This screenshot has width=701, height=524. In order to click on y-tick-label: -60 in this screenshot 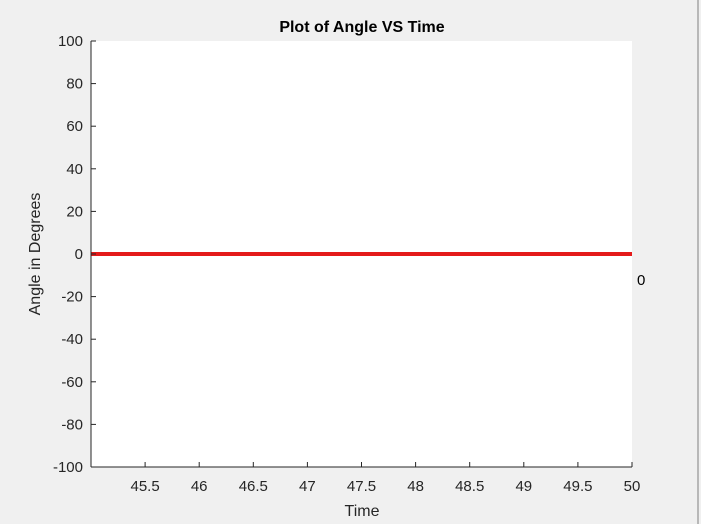, I will do `click(72, 382)`.